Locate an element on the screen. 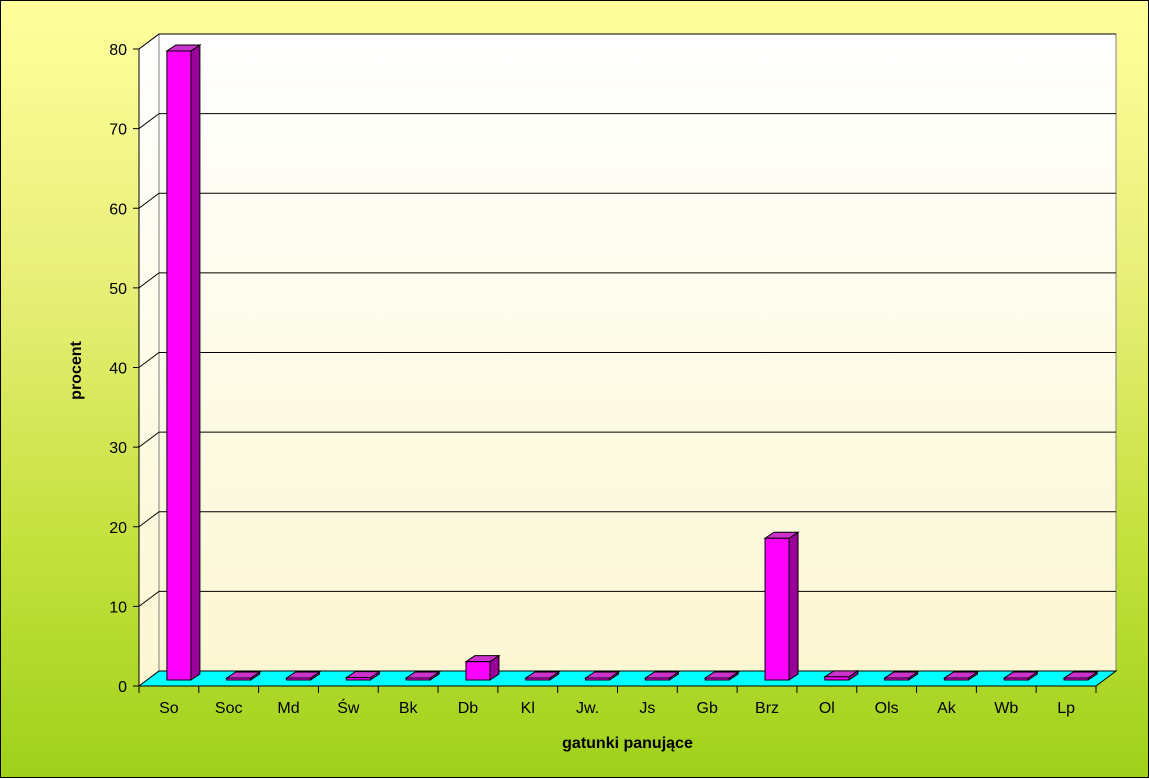  x-tick-label: Bk is located at coordinates (409, 708).